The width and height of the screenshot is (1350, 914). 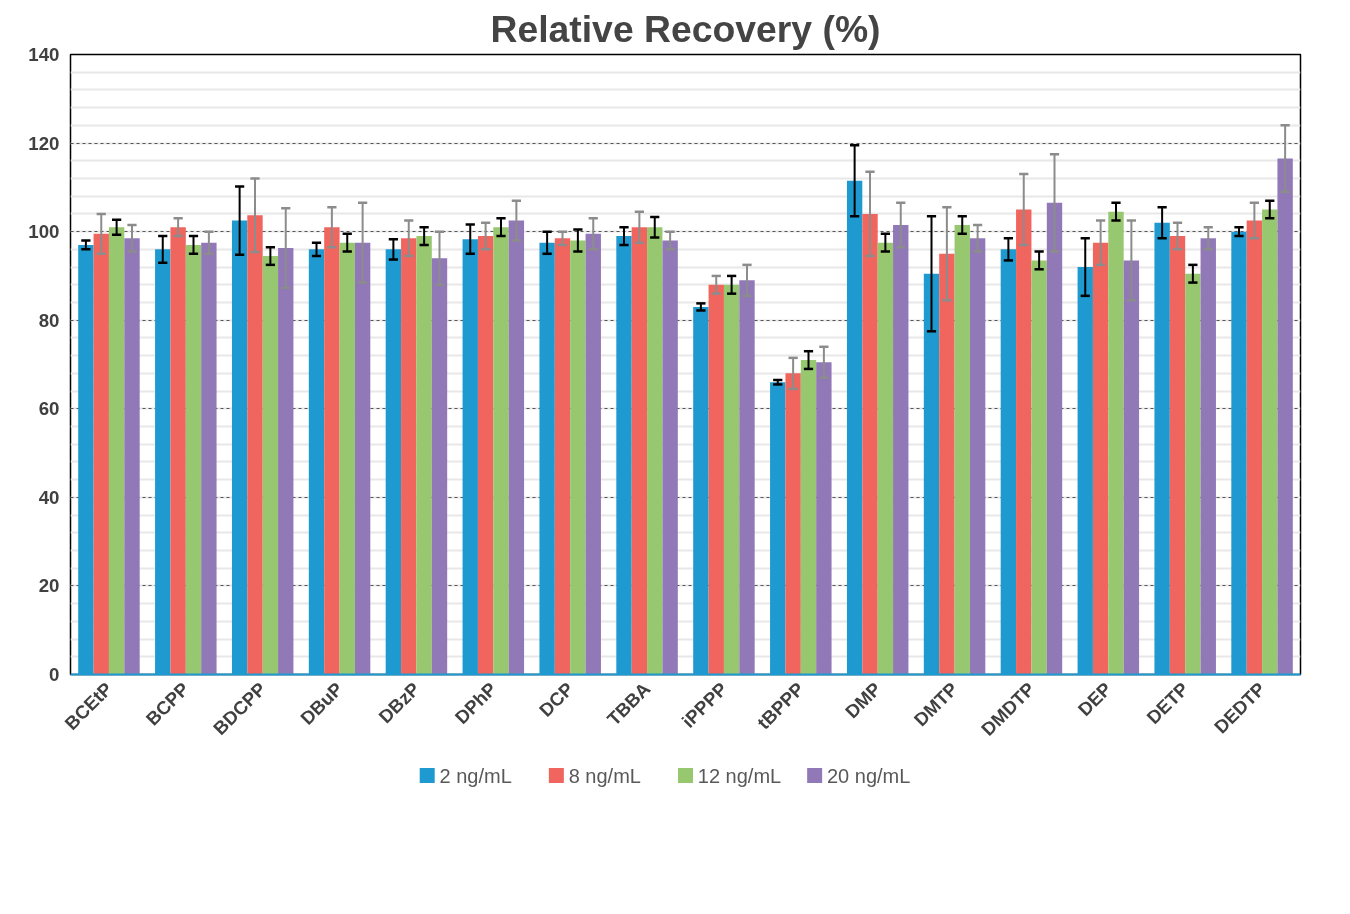 What do you see at coordinates (604, 775) in the screenshot?
I see `legend-label: 8 ng/mL` at bounding box center [604, 775].